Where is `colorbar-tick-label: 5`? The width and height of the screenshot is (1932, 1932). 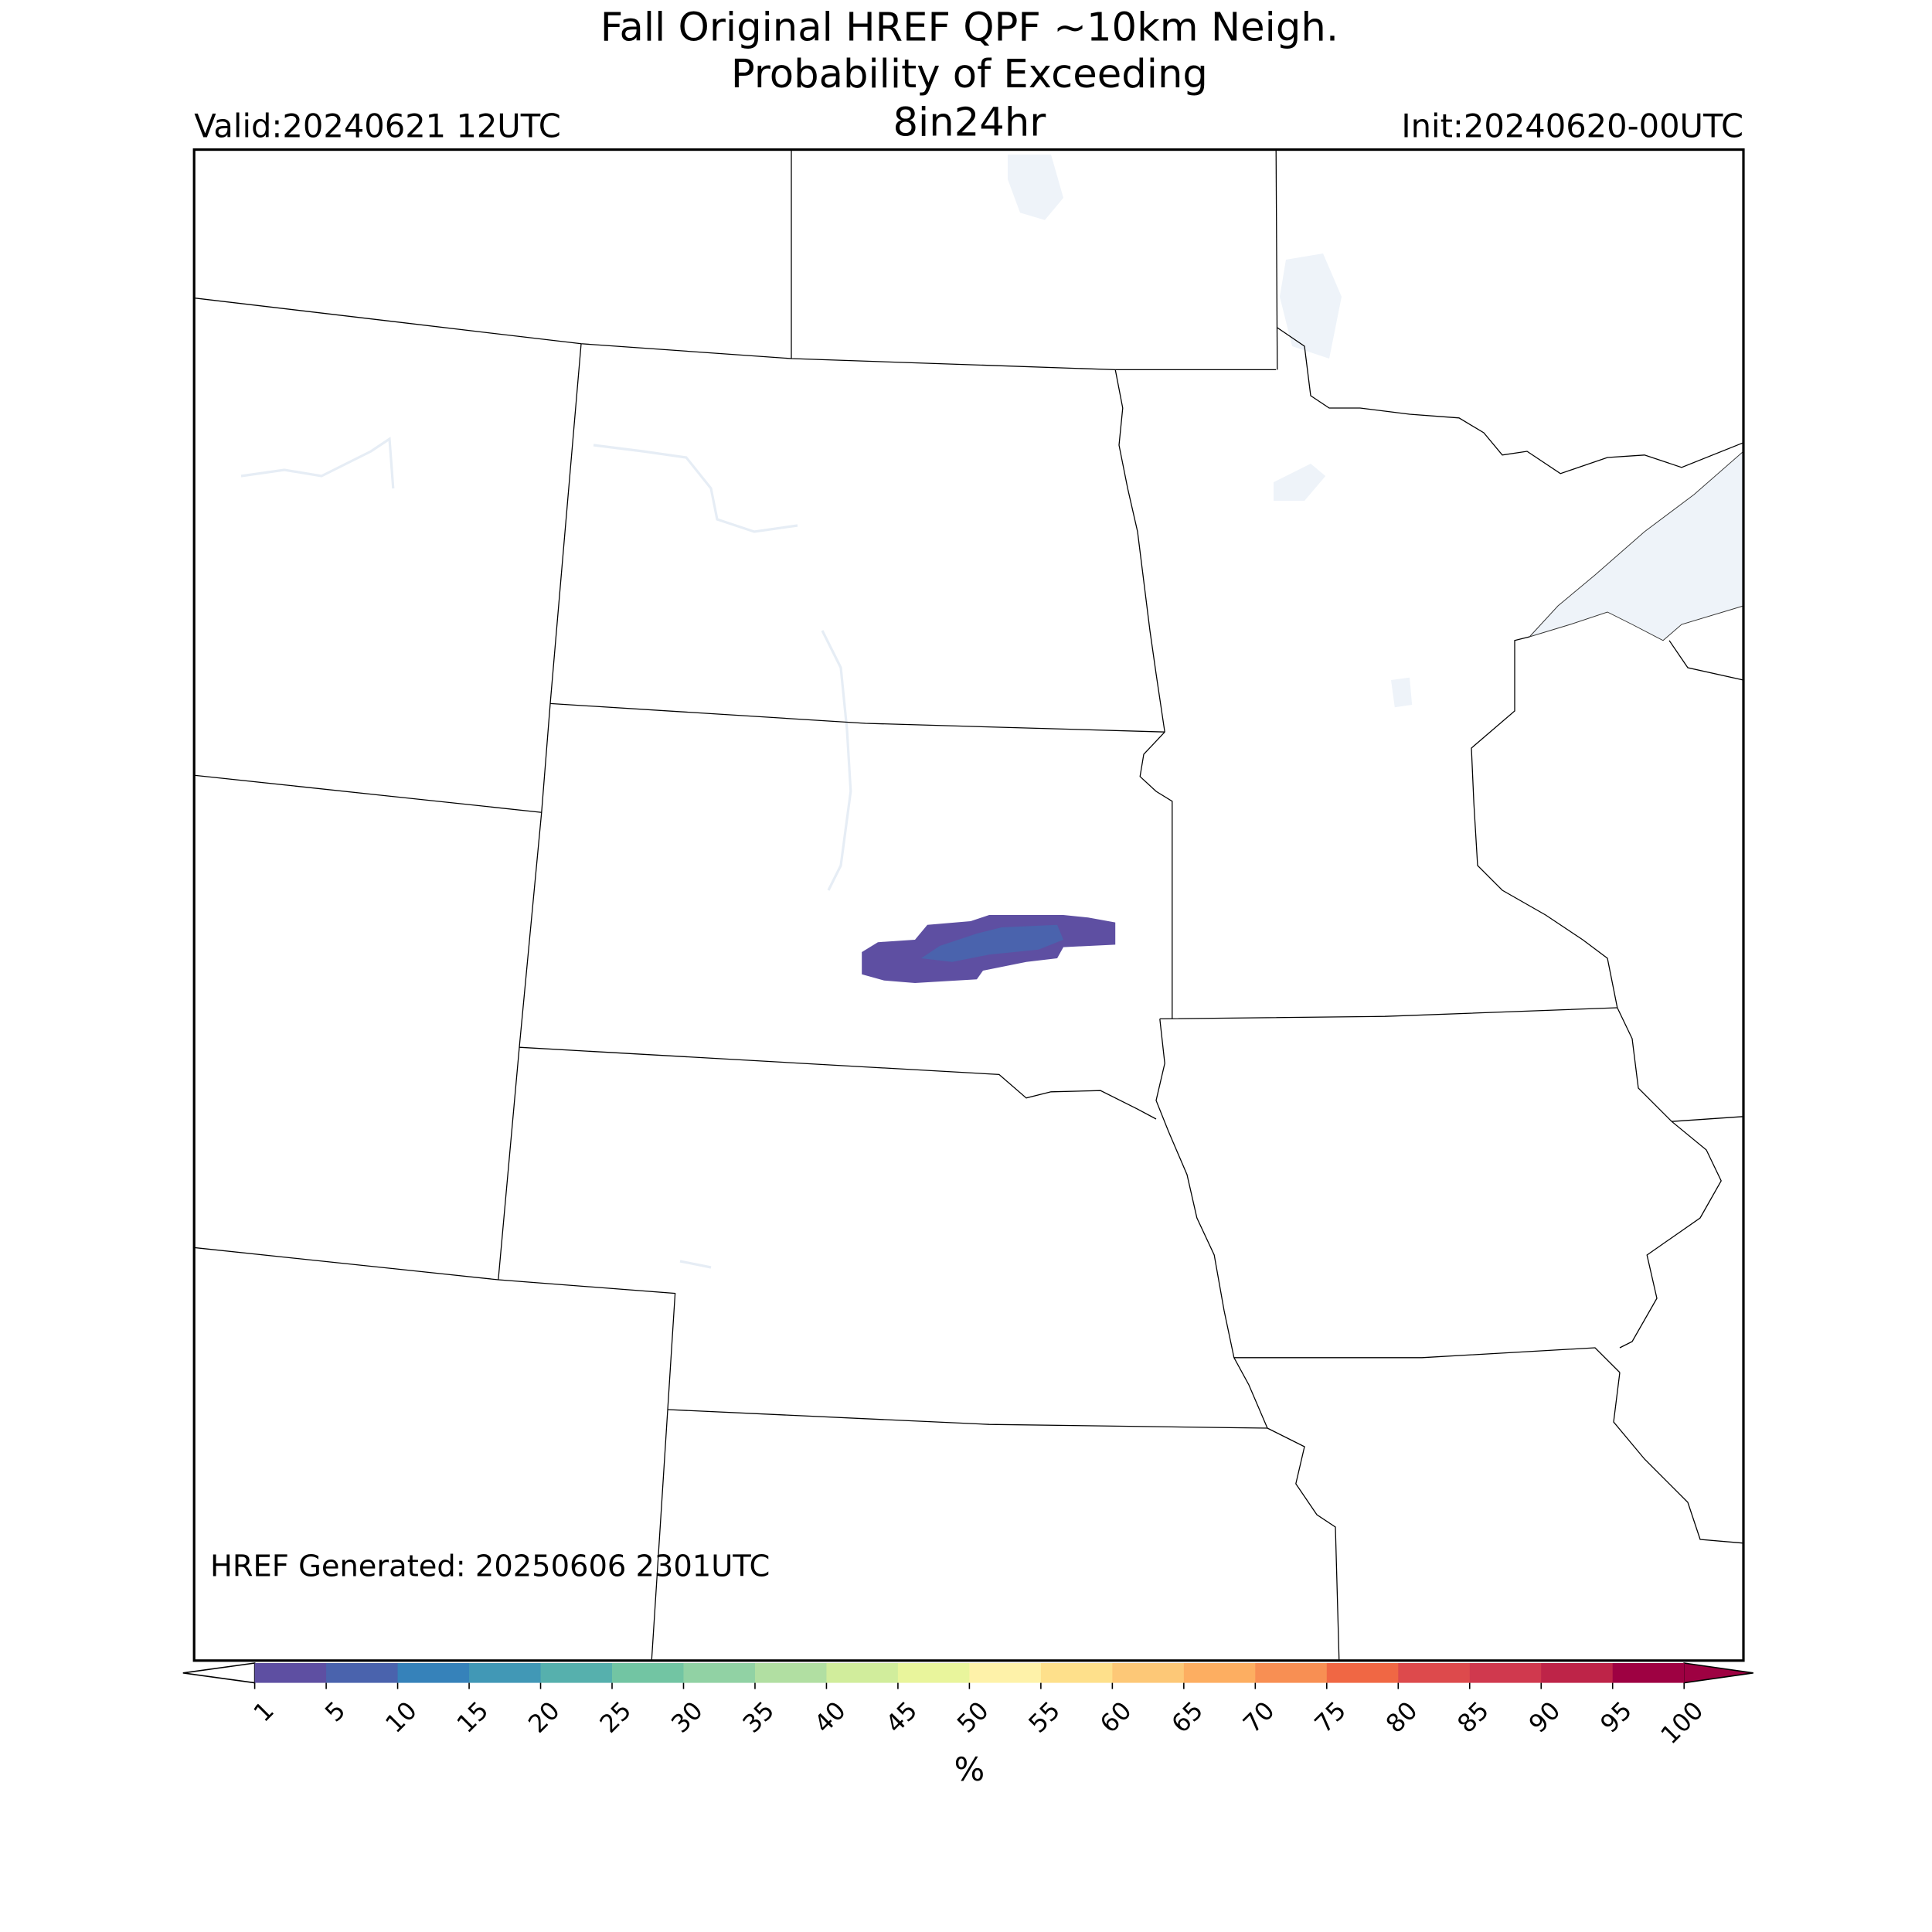
colorbar-tick-label: 5 is located at coordinates (335, 1712).